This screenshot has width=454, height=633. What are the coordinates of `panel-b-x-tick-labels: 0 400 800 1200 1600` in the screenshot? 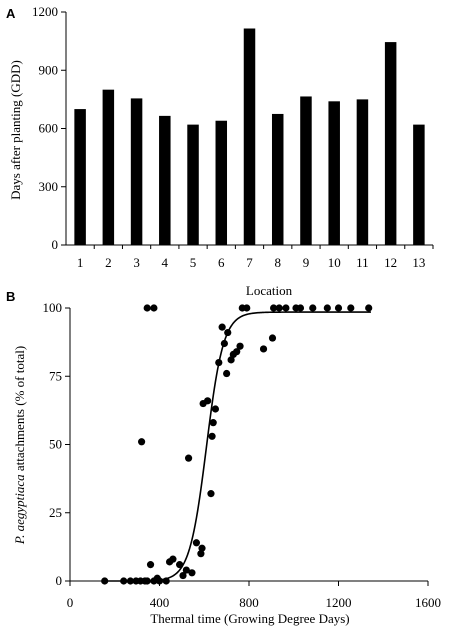 It's located at (254, 602).